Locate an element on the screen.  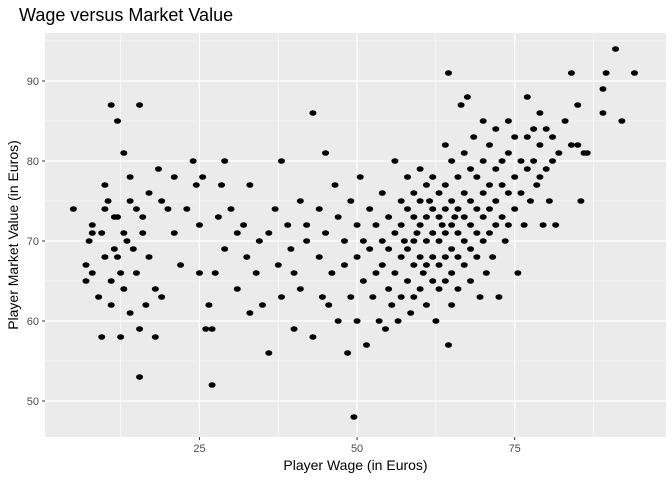
y-tick-label: 70 is located at coordinates (33, 242).